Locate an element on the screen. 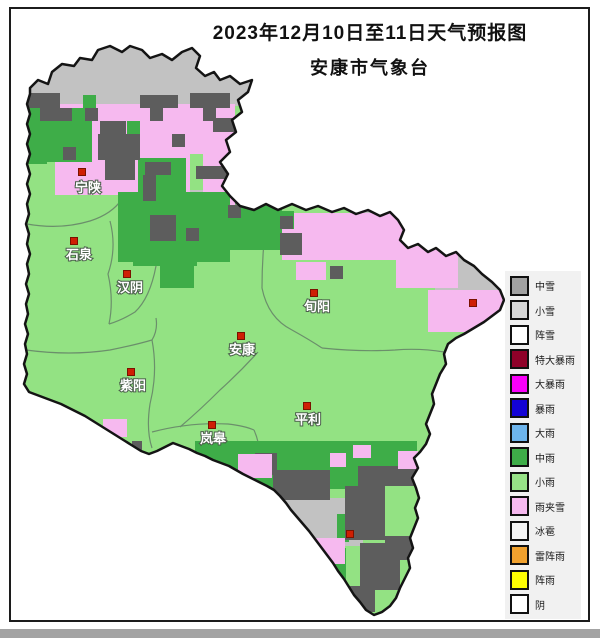 Image resolution: width=600 pixels, height=638 pixels. legend-label: 雨夹雪 is located at coordinates (550, 508).